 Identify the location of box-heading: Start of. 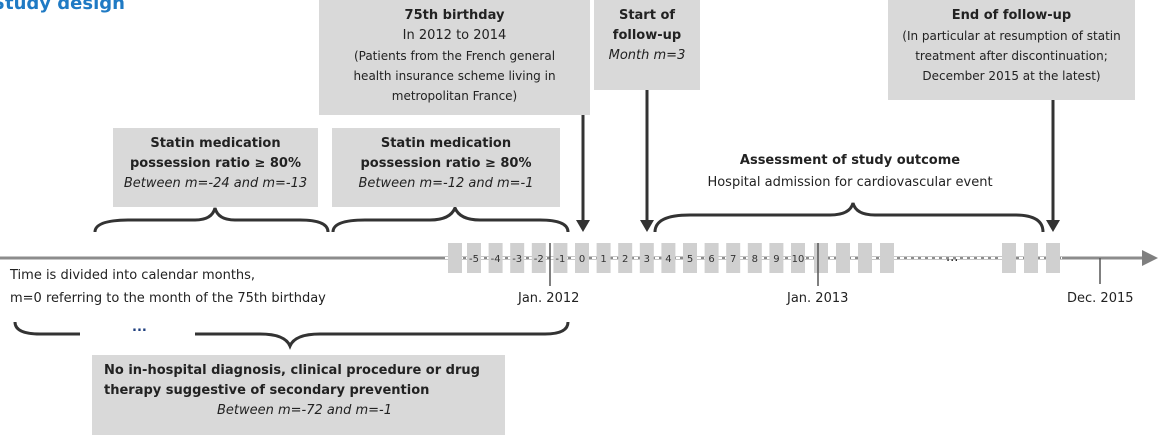
(647, 15).